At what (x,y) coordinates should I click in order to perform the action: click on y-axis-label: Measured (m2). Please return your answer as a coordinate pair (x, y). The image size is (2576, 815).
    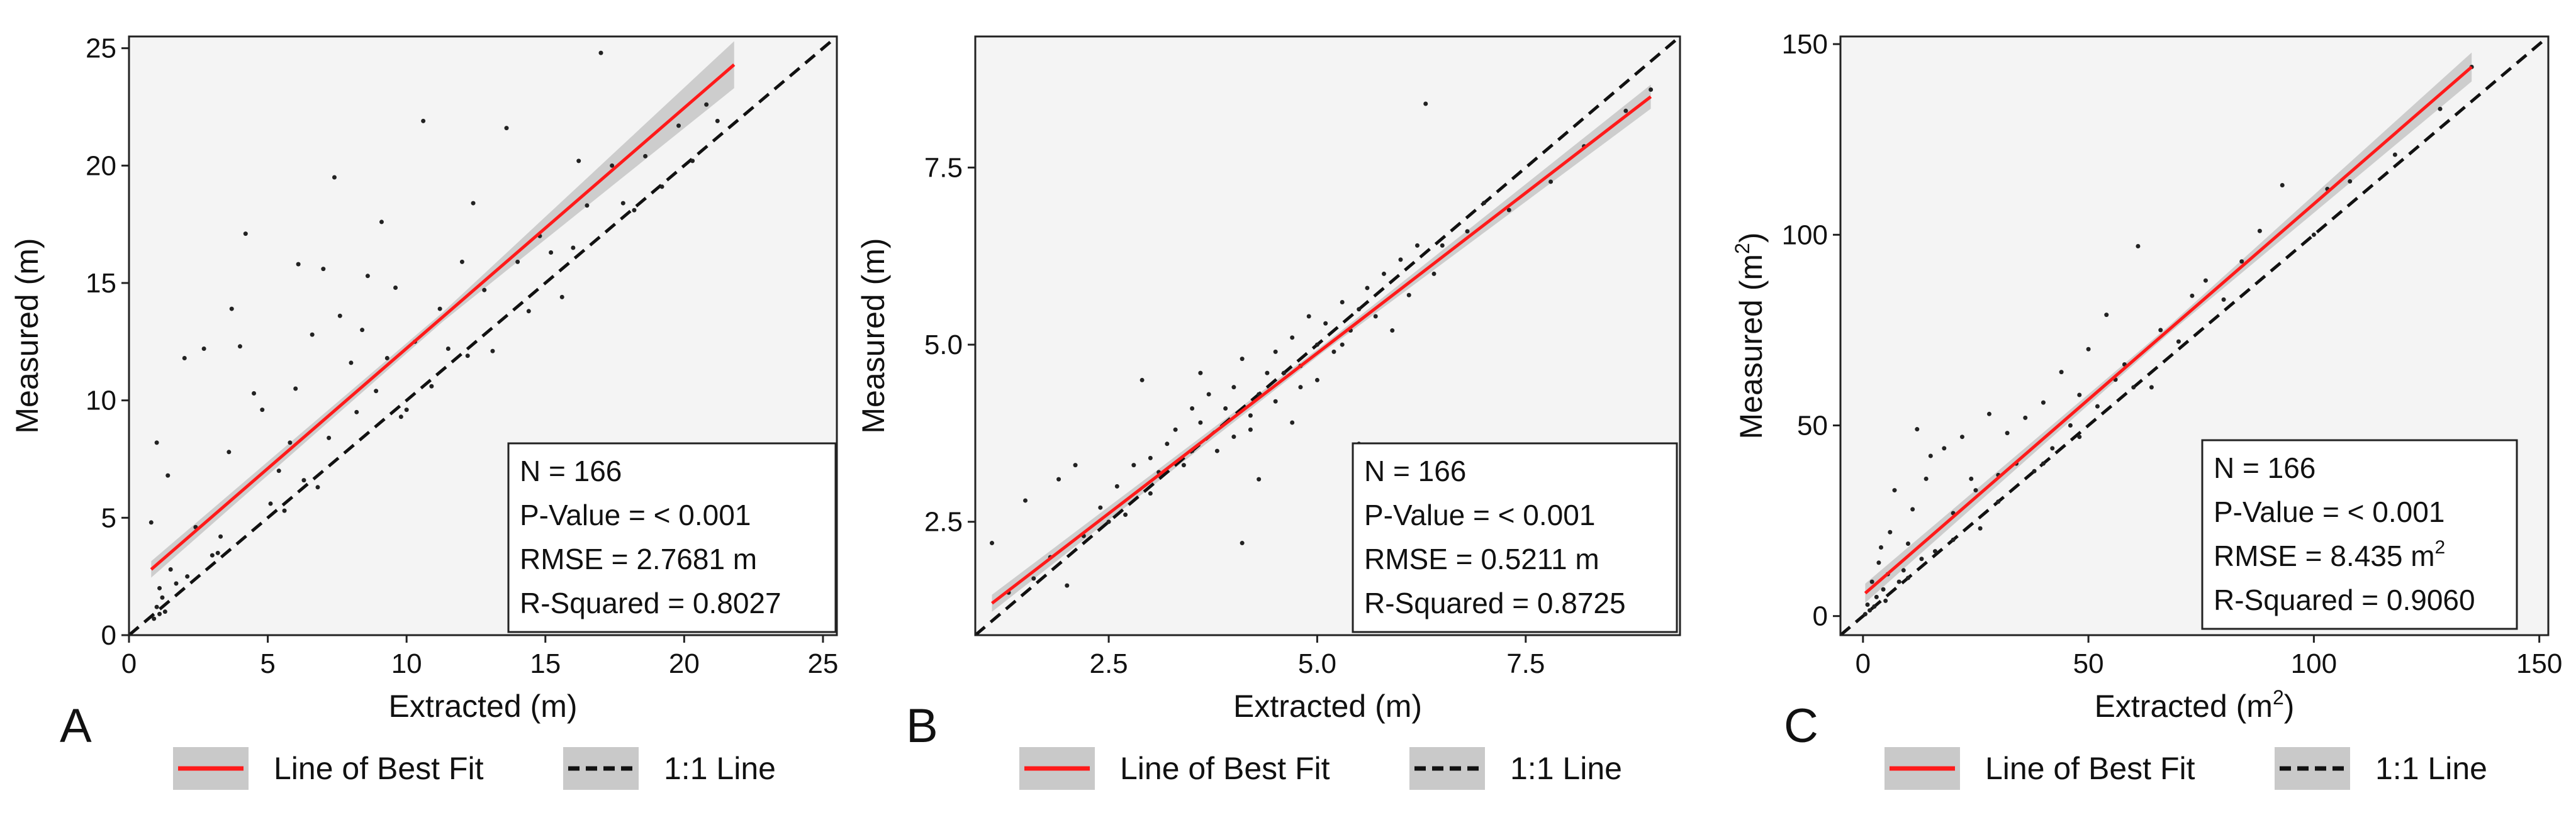
    Looking at the image, I should click on (1750, 336).